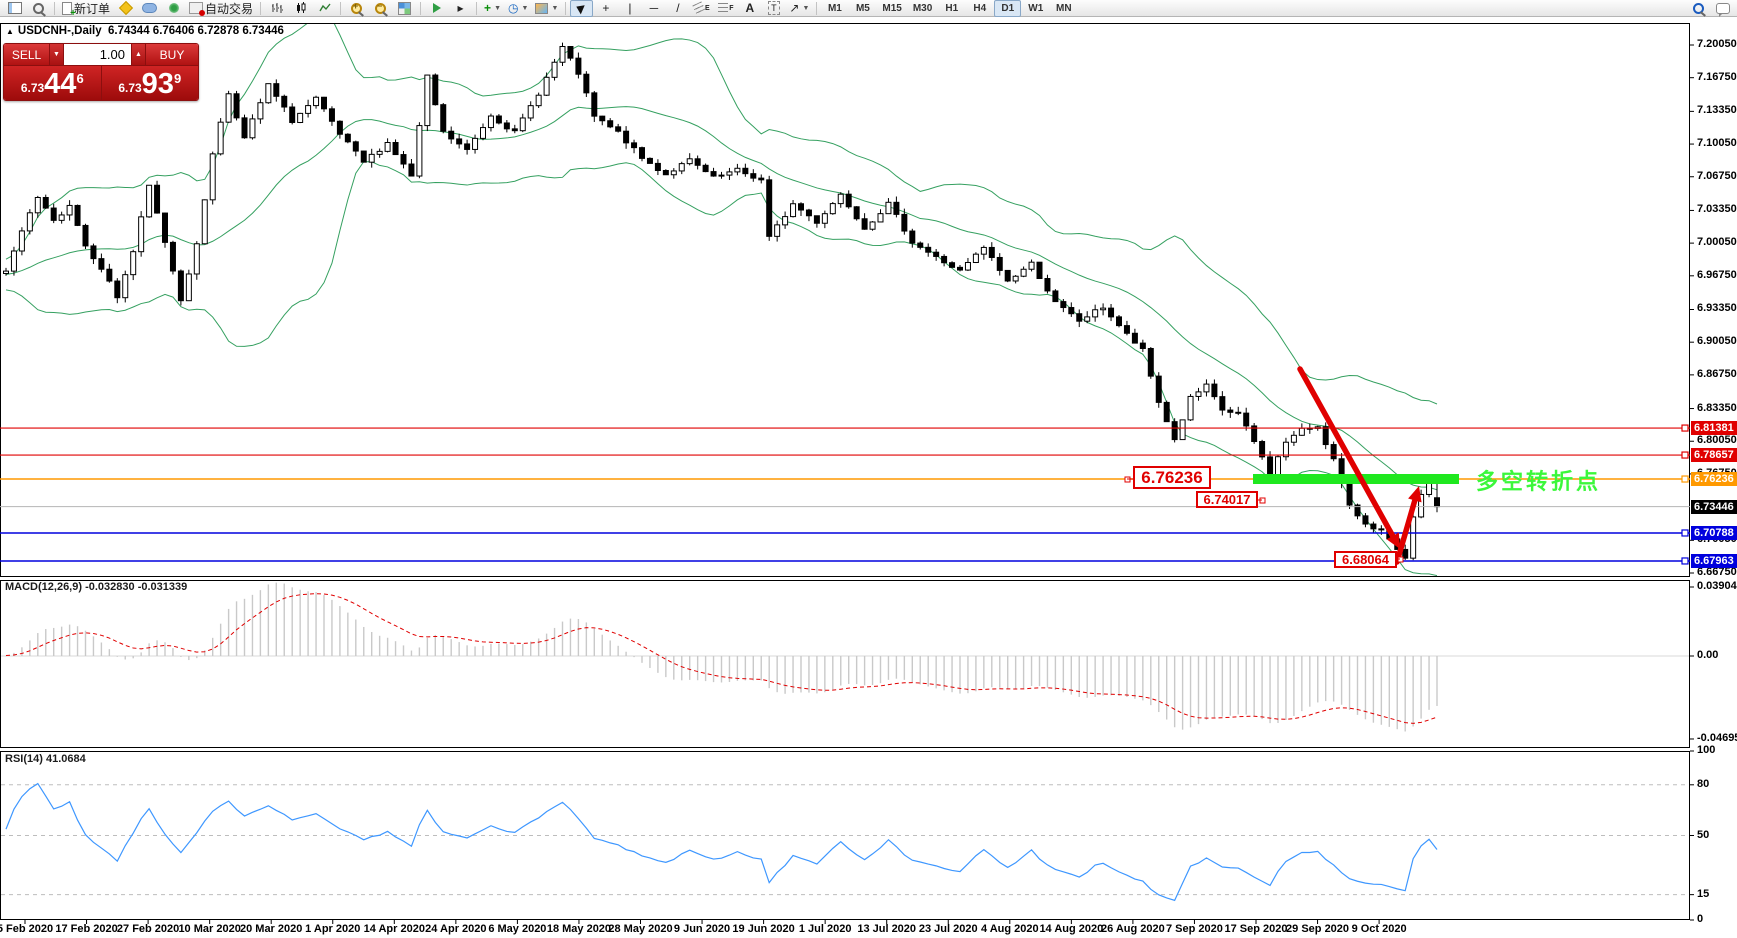 The height and width of the screenshot is (938, 1737). What do you see at coordinates (892, 8) in the screenshot?
I see `timeframe-button-m15: M15` at bounding box center [892, 8].